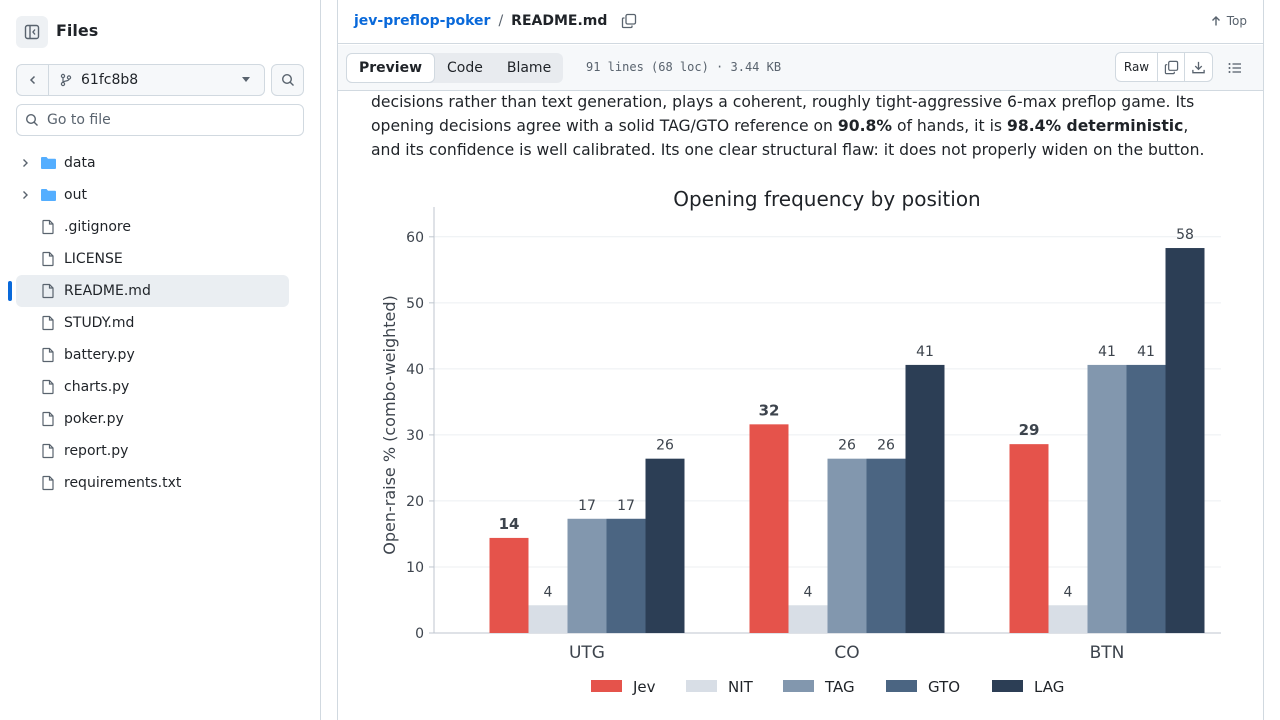  What do you see at coordinates (152, 291) in the screenshot?
I see `active-highlight` at bounding box center [152, 291].